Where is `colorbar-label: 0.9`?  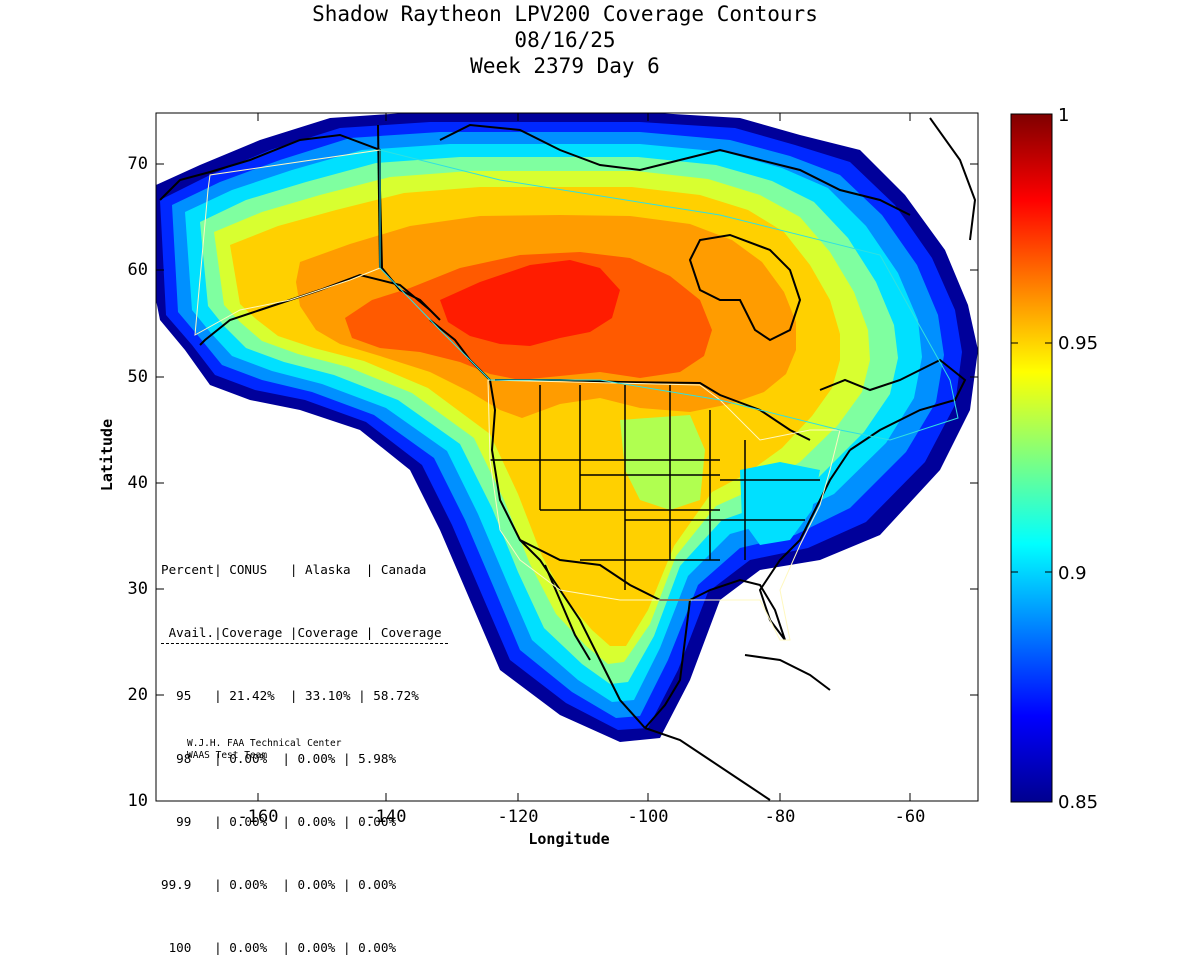 colorbar-label: 0.9 is located at coordinates (1072, 573).